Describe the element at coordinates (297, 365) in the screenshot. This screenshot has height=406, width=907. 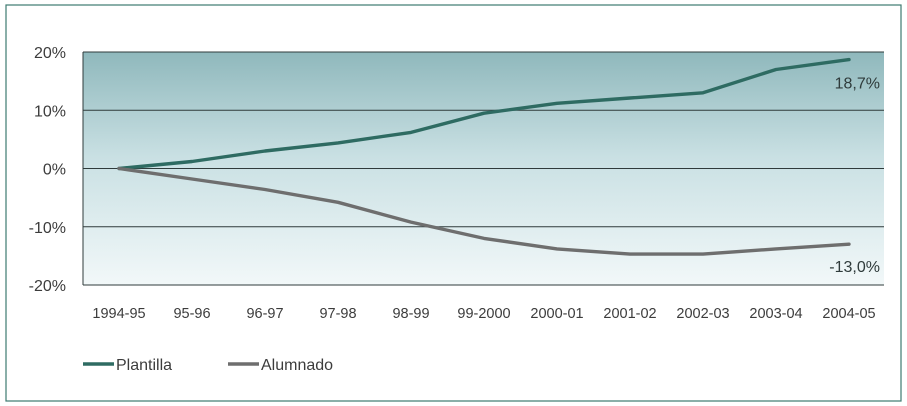
I see `legend-label: Alumnado` at that location.